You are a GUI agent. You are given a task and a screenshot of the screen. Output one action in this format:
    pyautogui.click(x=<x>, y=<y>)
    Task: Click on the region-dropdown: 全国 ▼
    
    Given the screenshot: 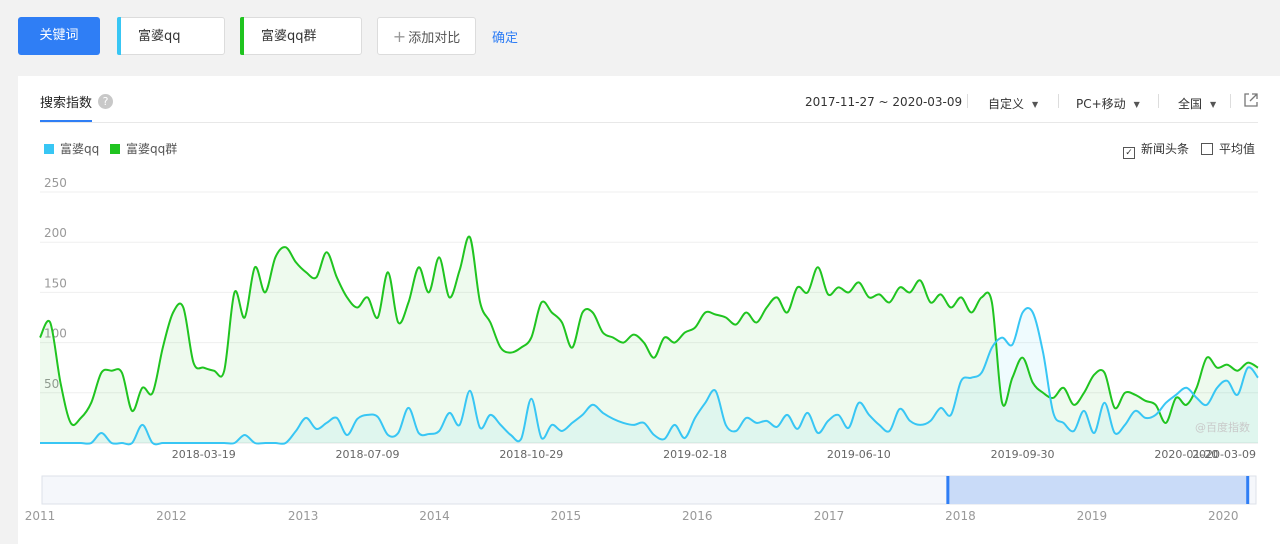 What is the action you would take?
    pyautogui.click(x=1197, y=103)
    